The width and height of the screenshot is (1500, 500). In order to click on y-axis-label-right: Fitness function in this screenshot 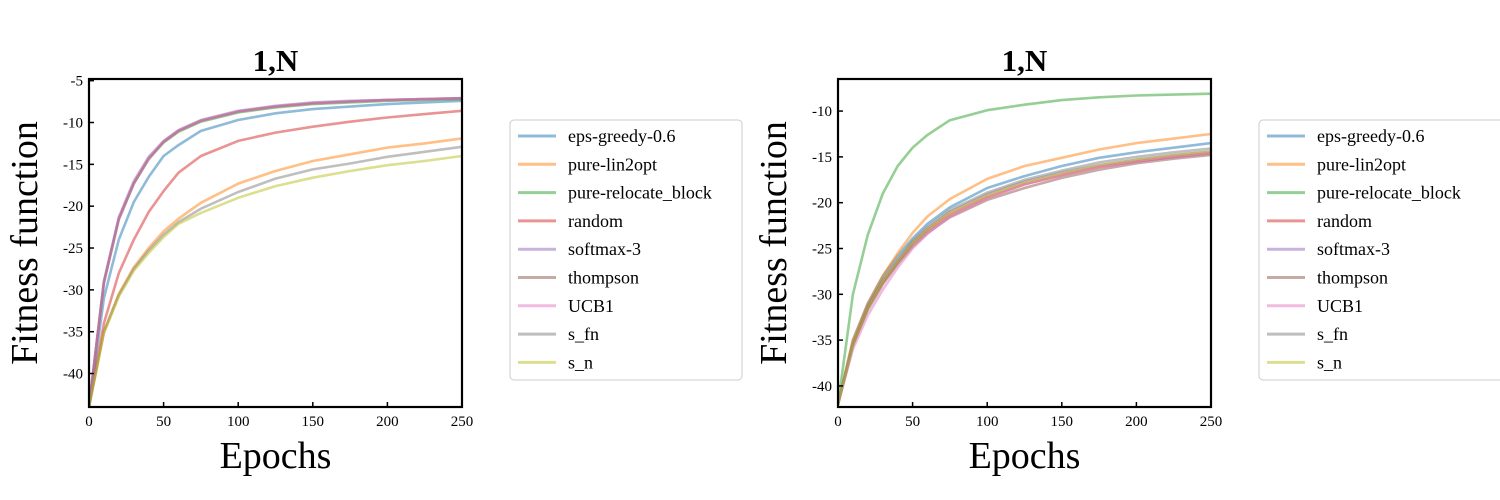, I will do `click(774, 243)`.